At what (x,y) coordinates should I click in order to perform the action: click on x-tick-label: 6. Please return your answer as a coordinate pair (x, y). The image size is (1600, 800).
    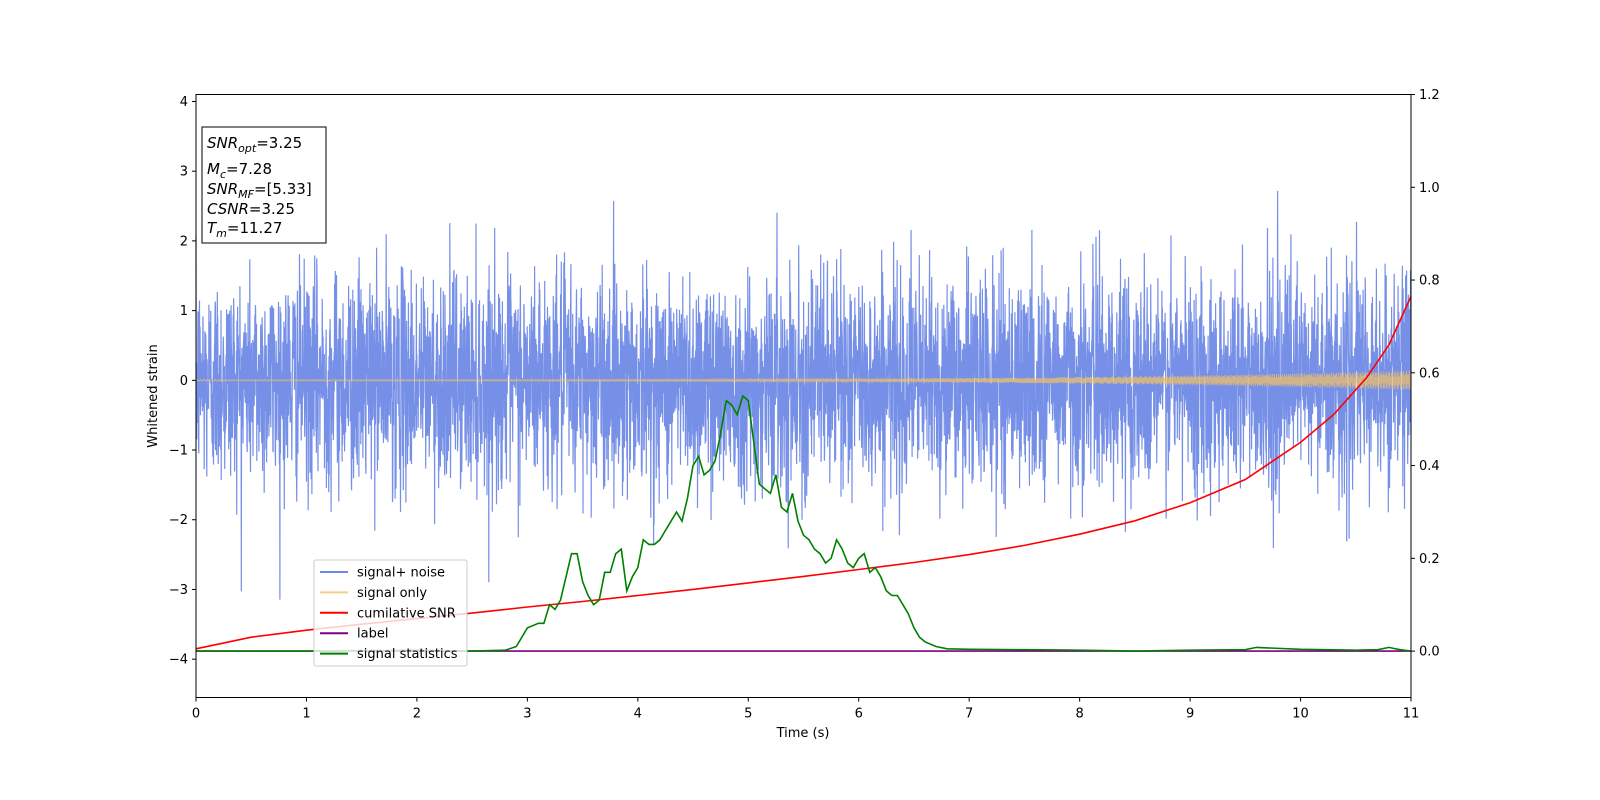
    Looking at the image, I should click on (859, 714).